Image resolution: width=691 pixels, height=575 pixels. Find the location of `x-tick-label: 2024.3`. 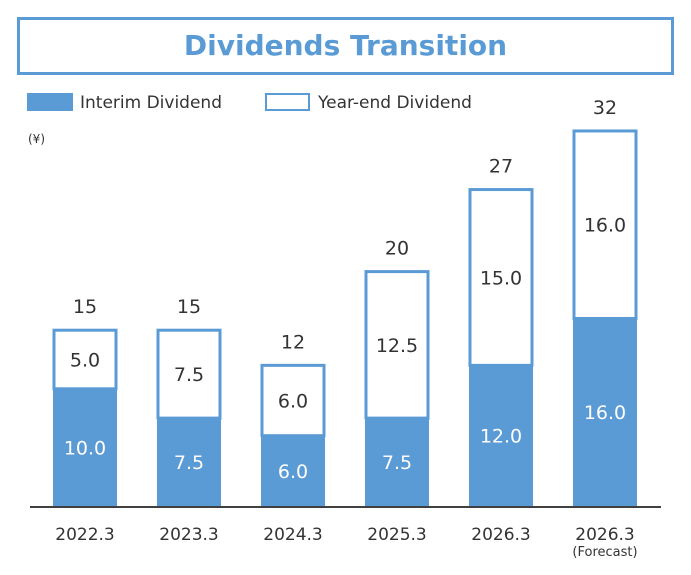

x-tick-label: 2024.3 is located at coordinates (292, 535).